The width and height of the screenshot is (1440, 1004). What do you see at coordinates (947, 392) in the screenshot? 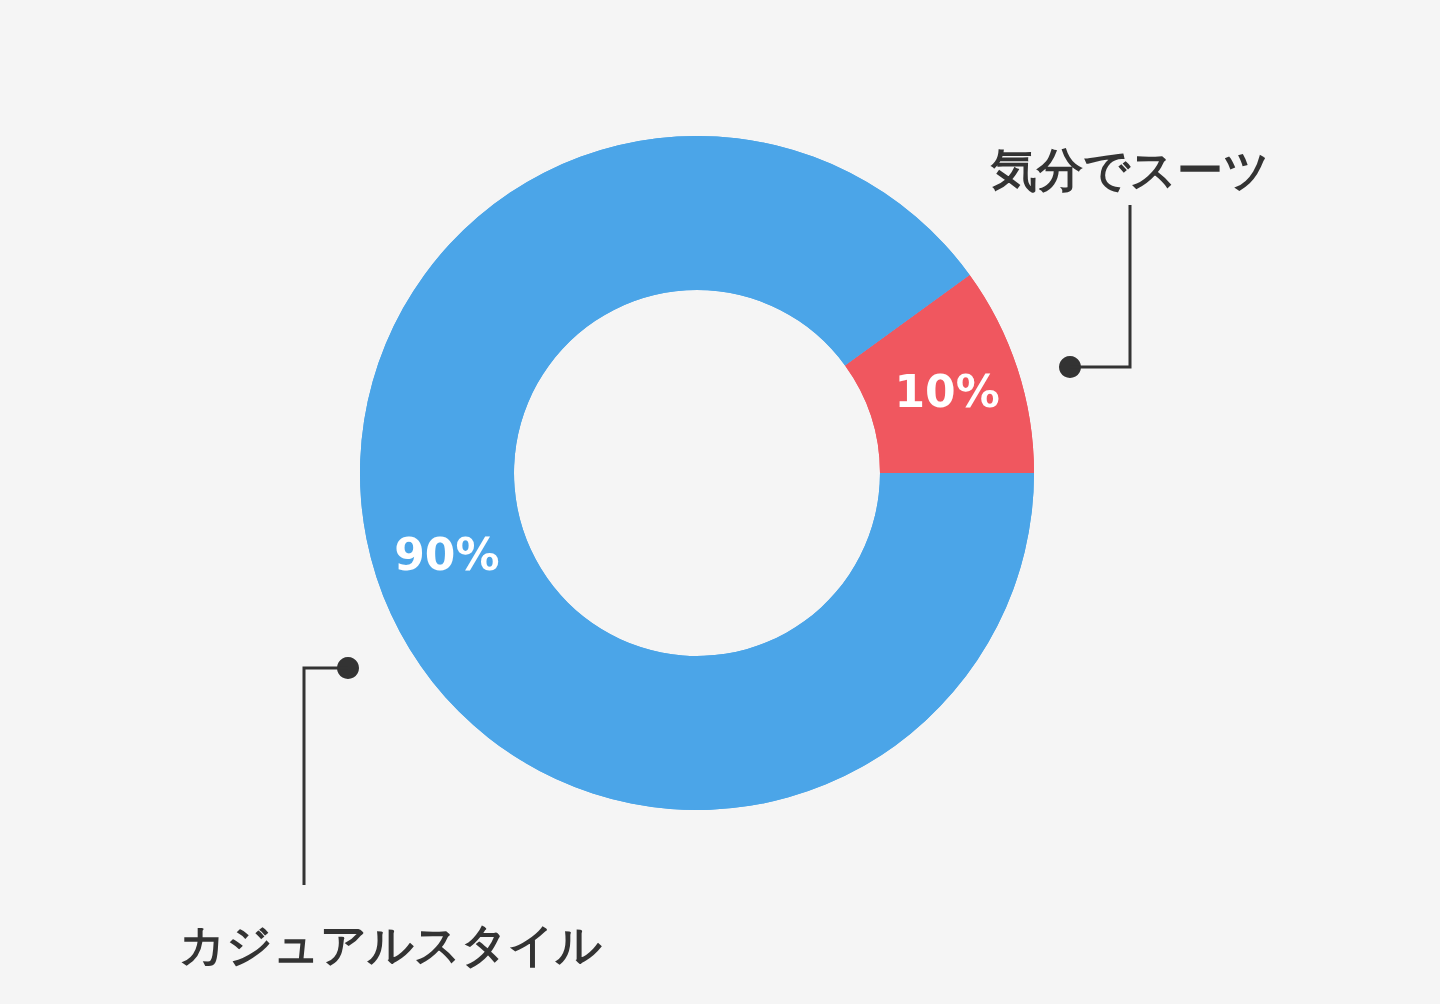
I see `data-label: 10%` at bounding box center [947, 392].